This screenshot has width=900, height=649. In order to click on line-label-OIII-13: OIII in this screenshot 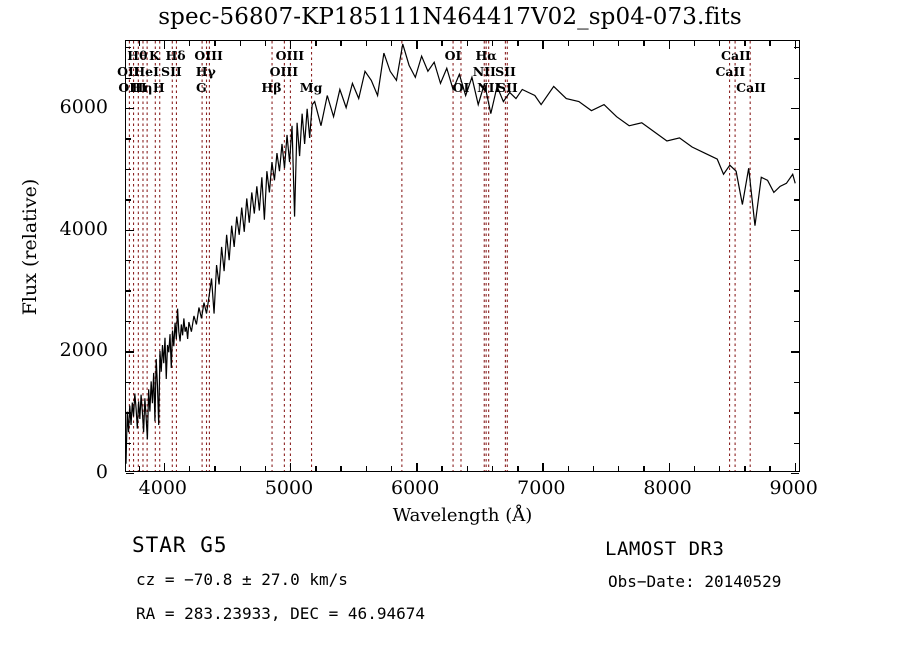, I will do `click(284, 71)`.